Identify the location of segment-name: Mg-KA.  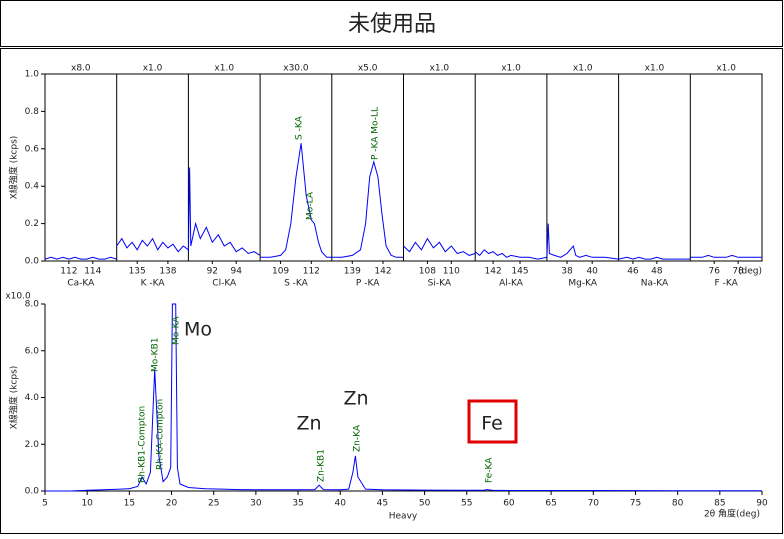
(582, 284).